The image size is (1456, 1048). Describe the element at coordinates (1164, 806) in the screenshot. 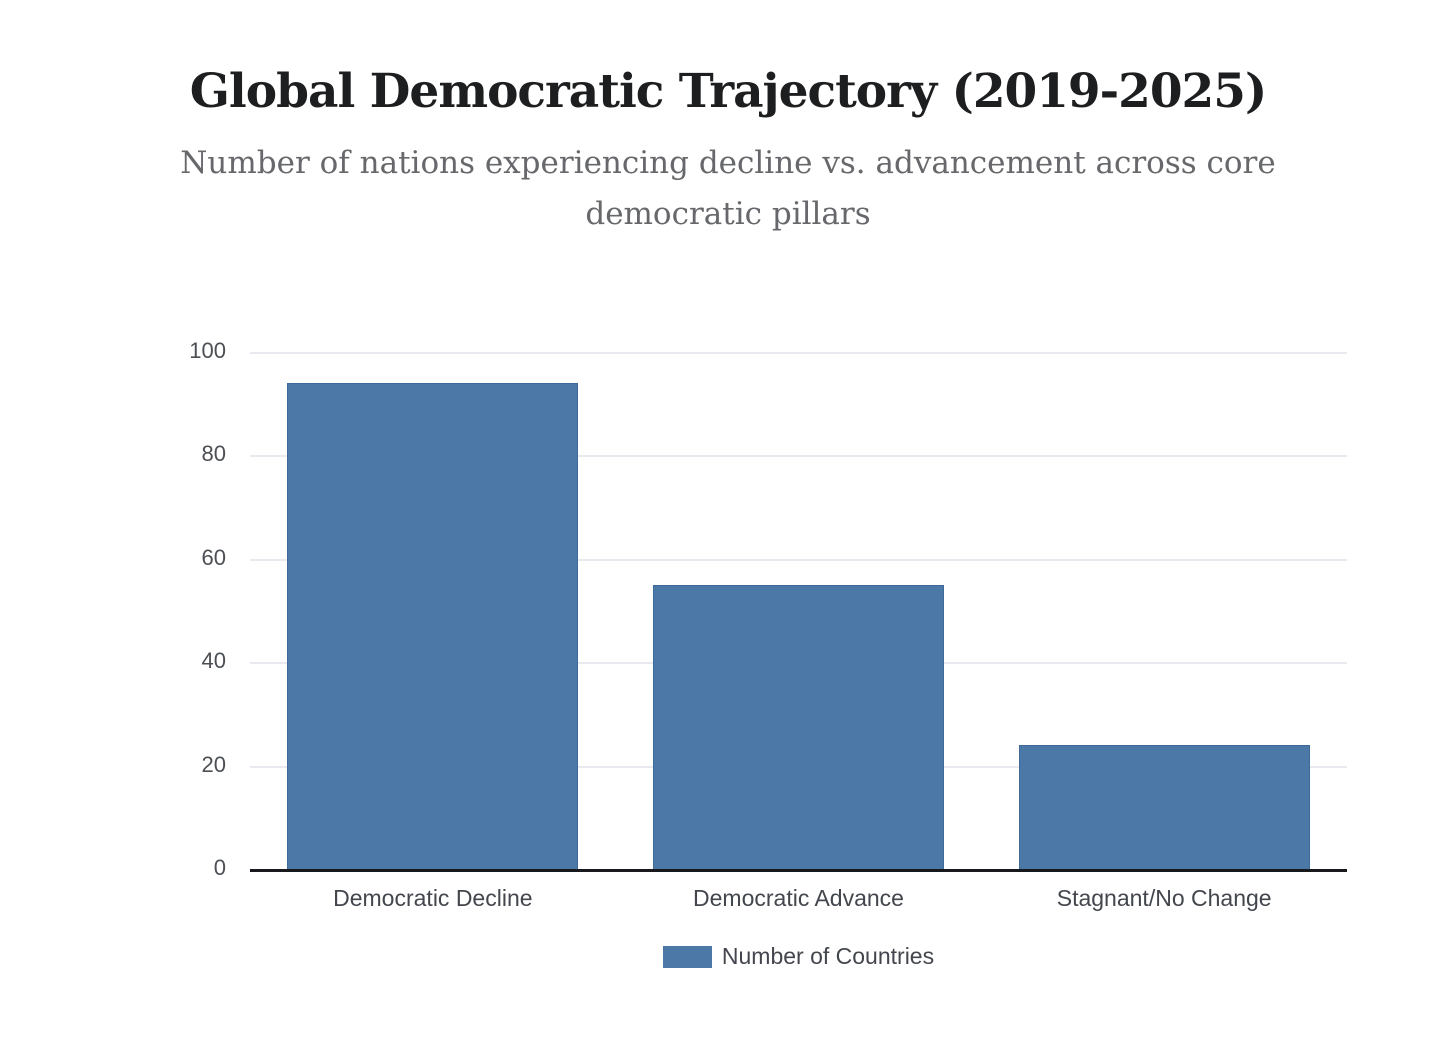

I see `bar-stagnant-no-change` at that location.